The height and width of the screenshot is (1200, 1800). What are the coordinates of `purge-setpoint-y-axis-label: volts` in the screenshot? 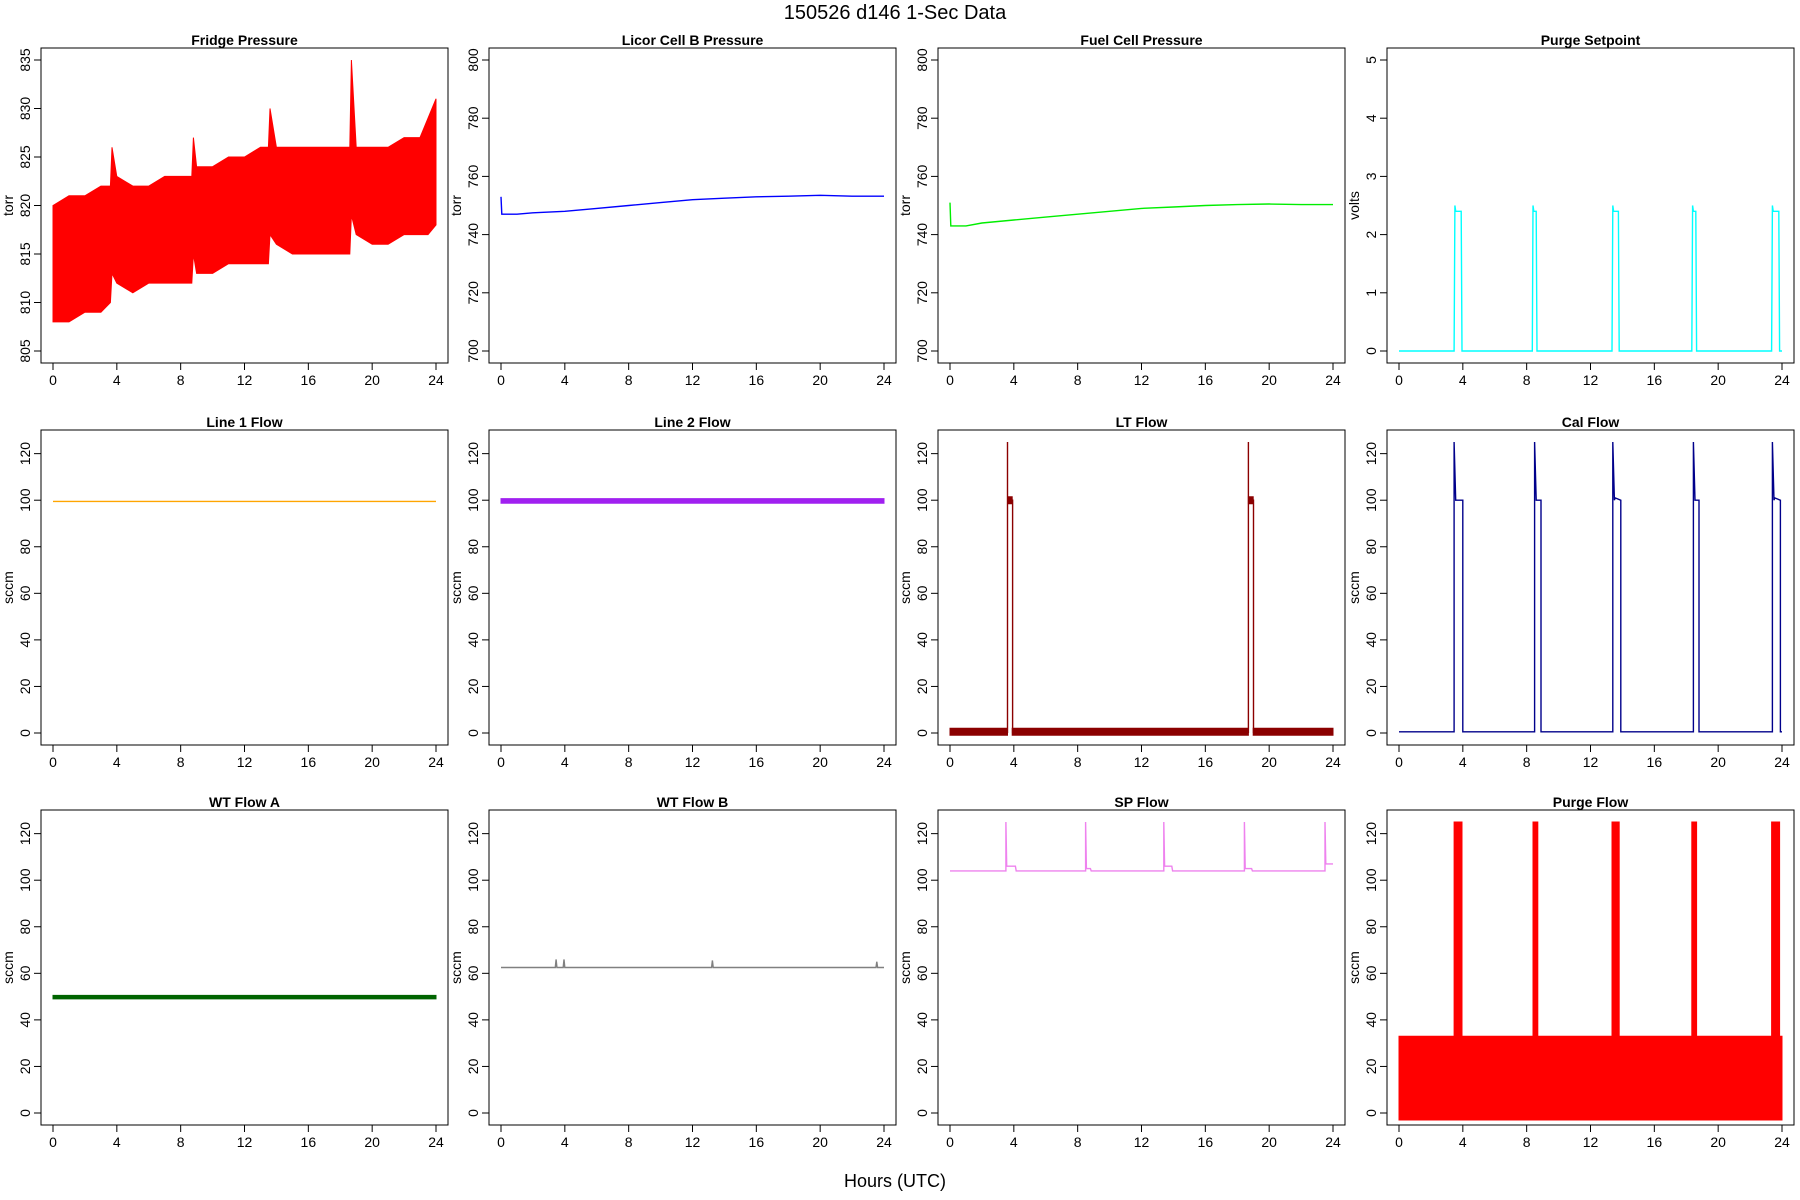 It's located at (1354, 205).